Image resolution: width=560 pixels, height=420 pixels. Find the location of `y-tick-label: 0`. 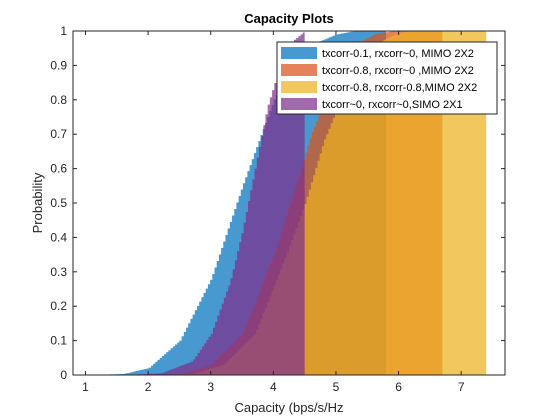

y-tick-label: 0 is located at coordinates (63, 375).